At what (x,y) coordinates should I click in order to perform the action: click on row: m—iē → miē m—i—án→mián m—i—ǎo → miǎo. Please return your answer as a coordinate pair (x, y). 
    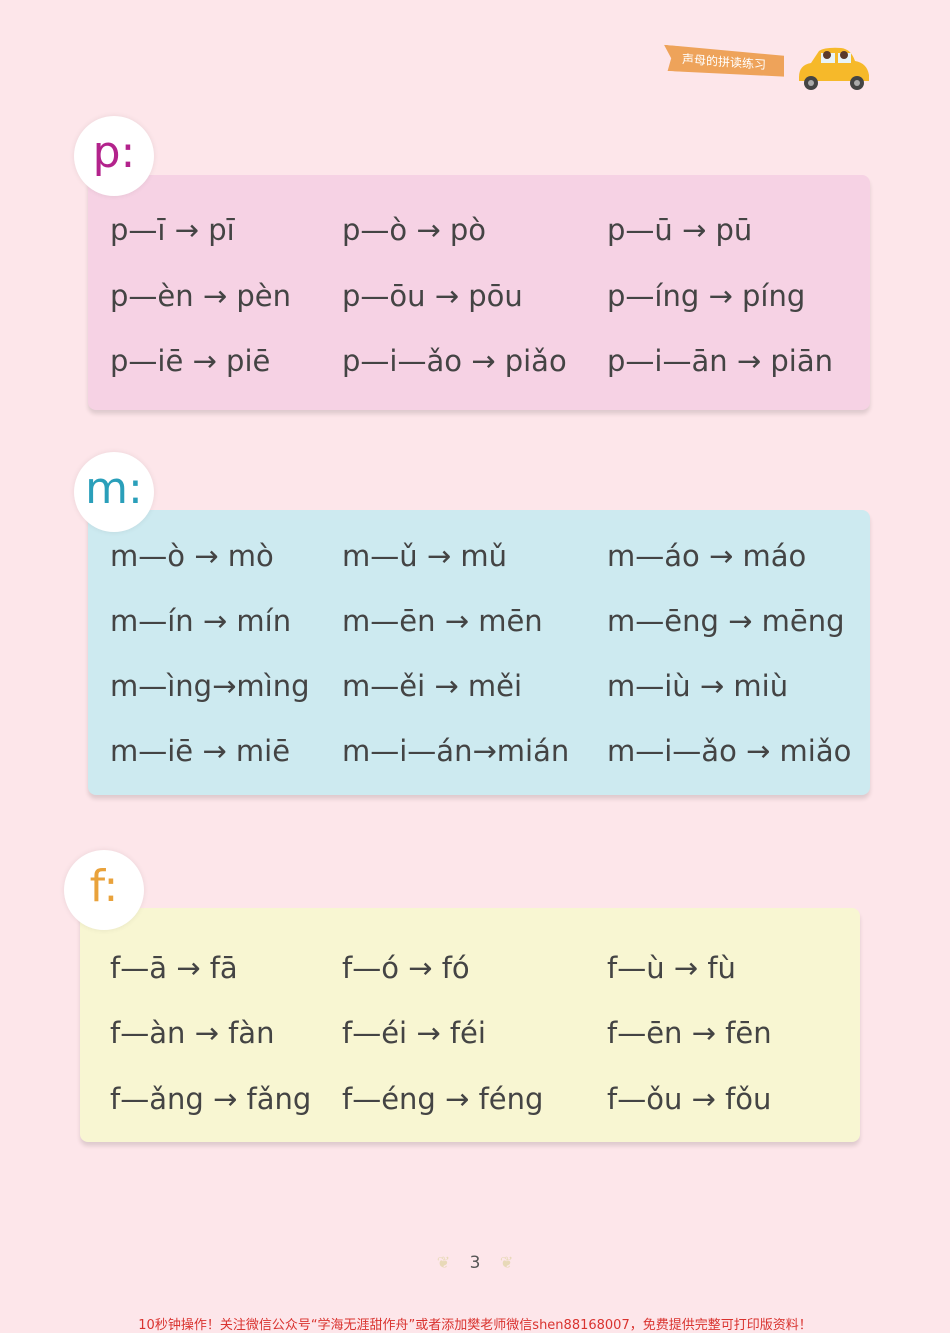
    Looking at the image, I should click on (479, 751).